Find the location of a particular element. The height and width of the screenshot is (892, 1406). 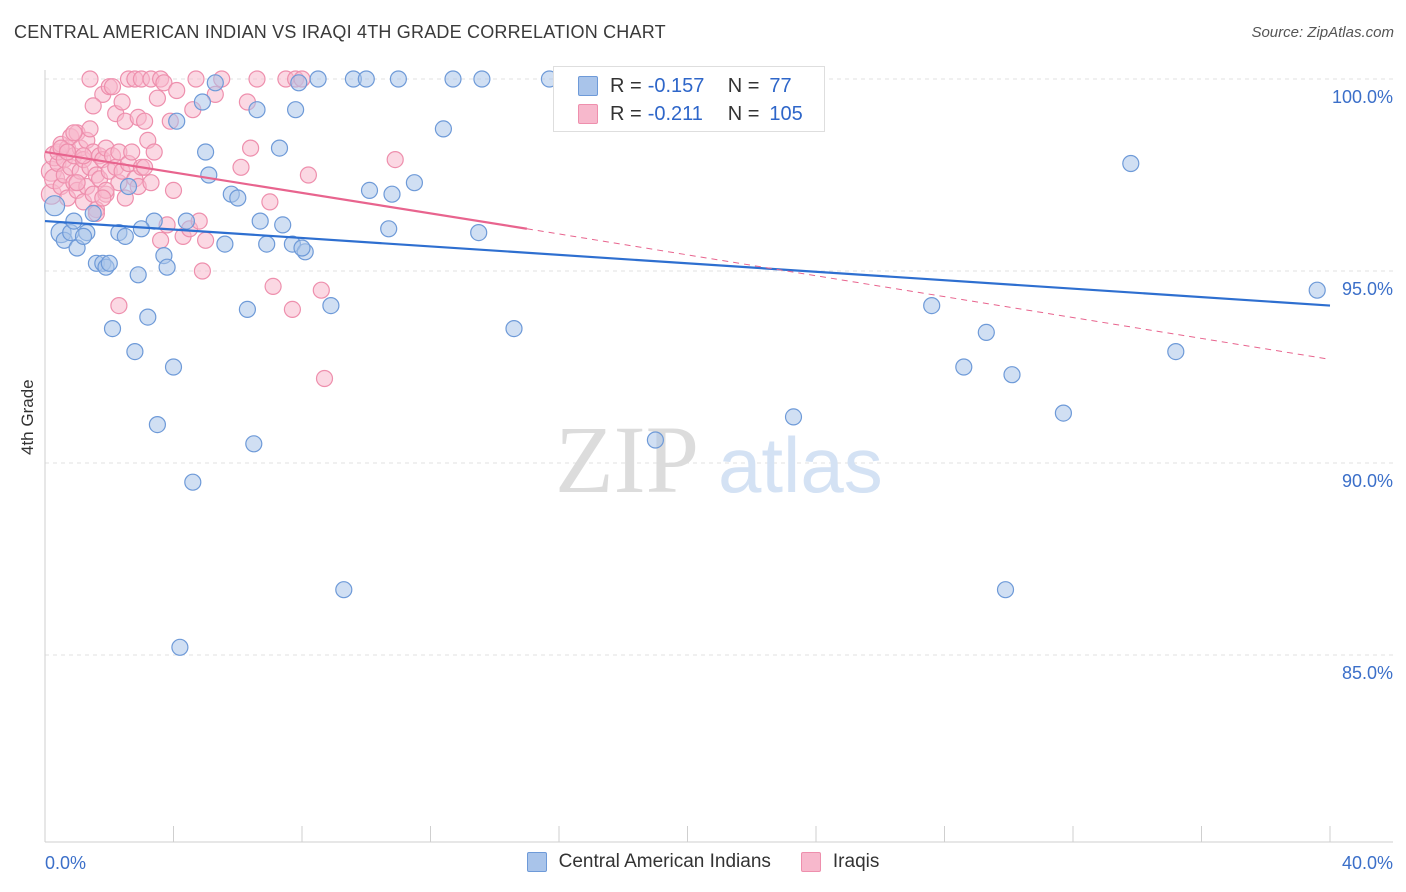

legend-item-central-american-indians: Central American Indians is located at coordinates (648, 862).